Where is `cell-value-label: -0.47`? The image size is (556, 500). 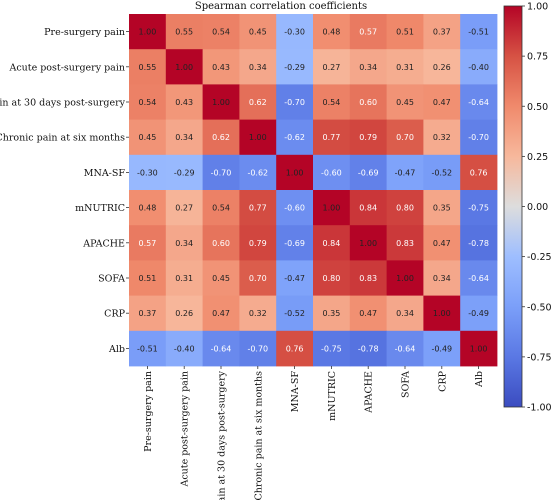 cell-value-label: -0.47 is located at coordinates (405, 172).